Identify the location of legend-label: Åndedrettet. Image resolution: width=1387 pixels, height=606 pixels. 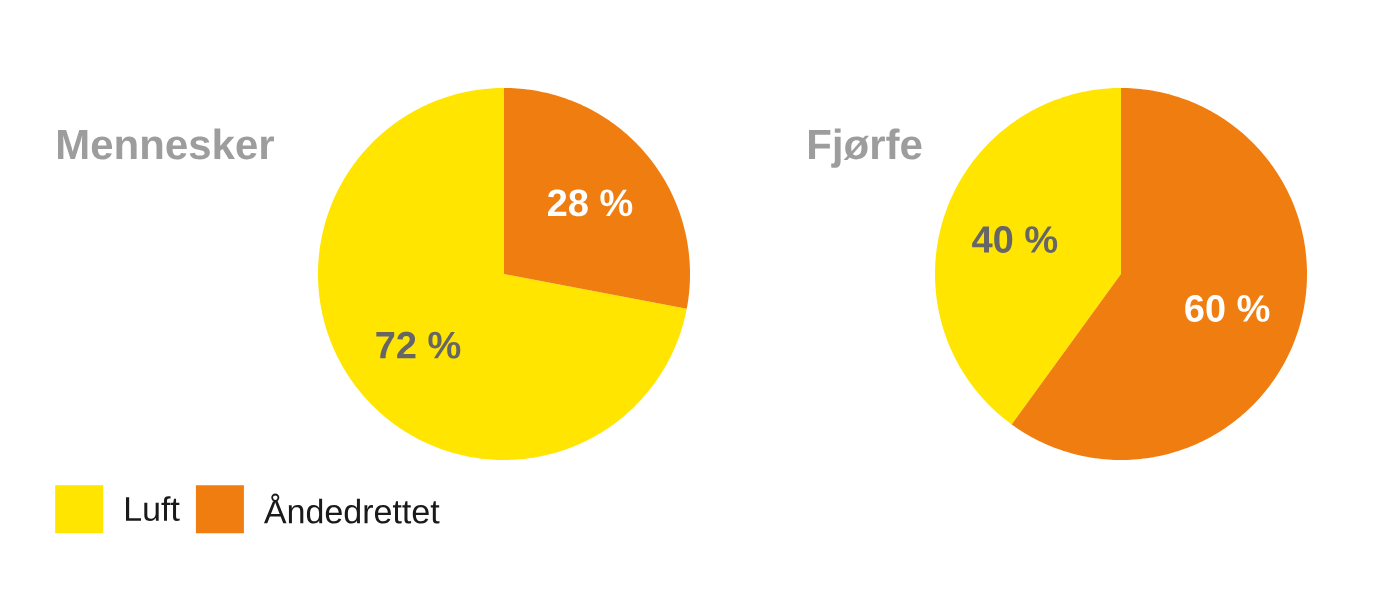
(351, 508).